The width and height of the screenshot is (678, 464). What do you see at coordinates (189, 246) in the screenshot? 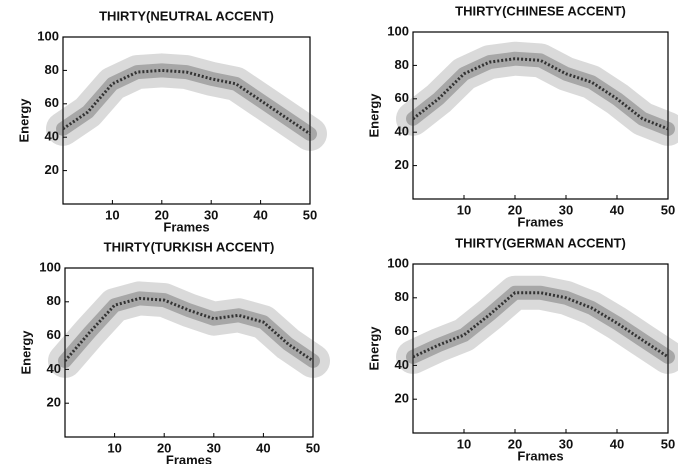
I see `chart-title: THIRTY(TURKISH ACCENT)` at bounding box center [189, 246].